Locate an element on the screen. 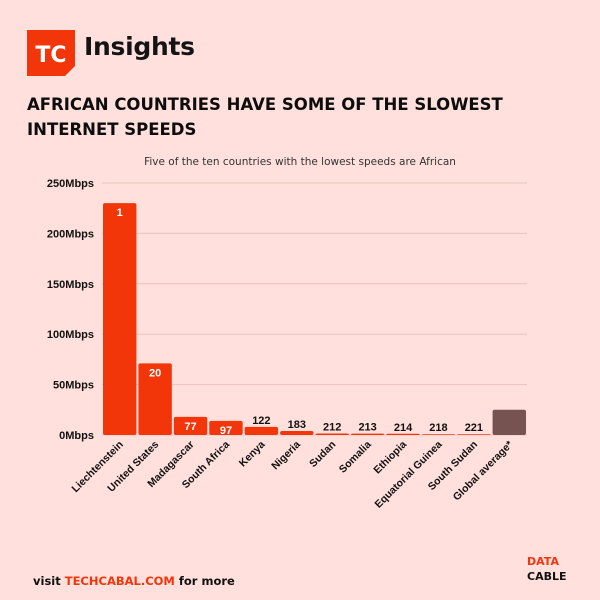  data-label: 97 is located at coordinates (226, 431).